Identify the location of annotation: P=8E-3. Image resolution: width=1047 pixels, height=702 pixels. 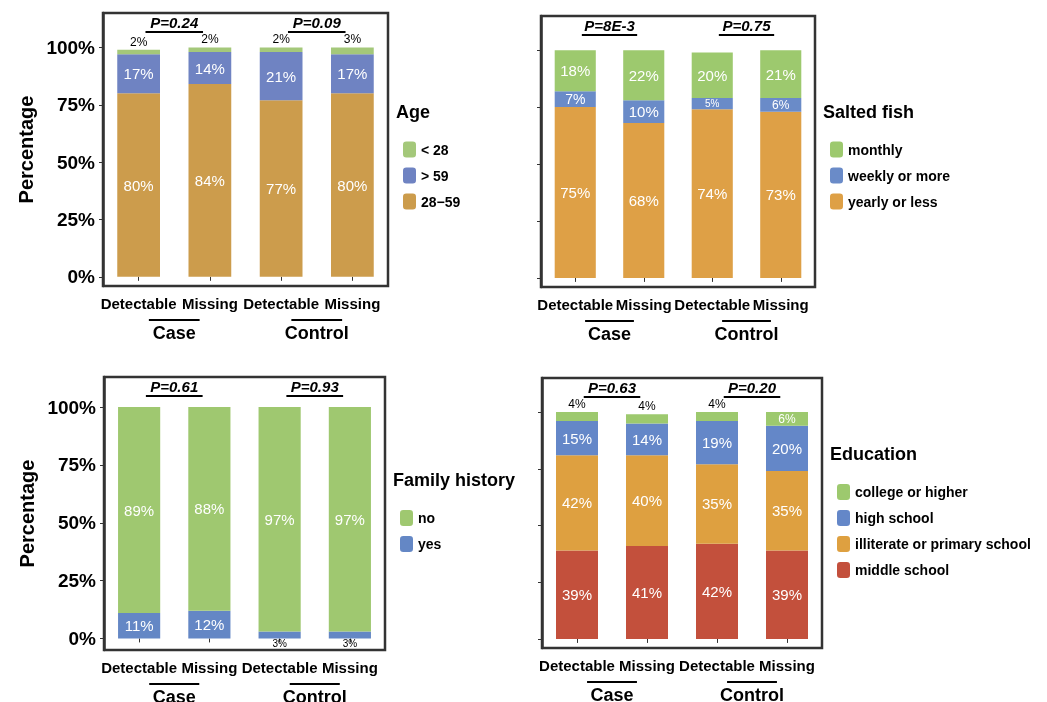
(610, 25).